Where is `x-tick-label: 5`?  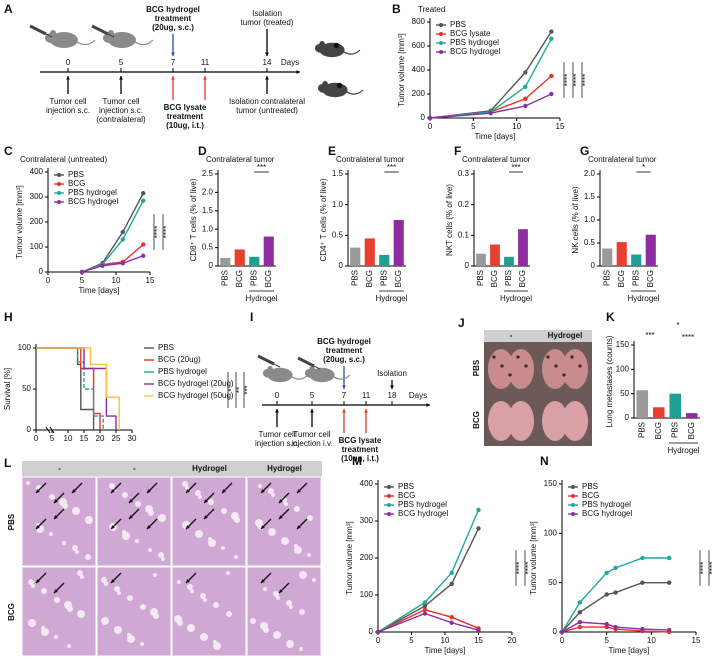 x-tick-label: 5 is located at coordinates (411, 640).